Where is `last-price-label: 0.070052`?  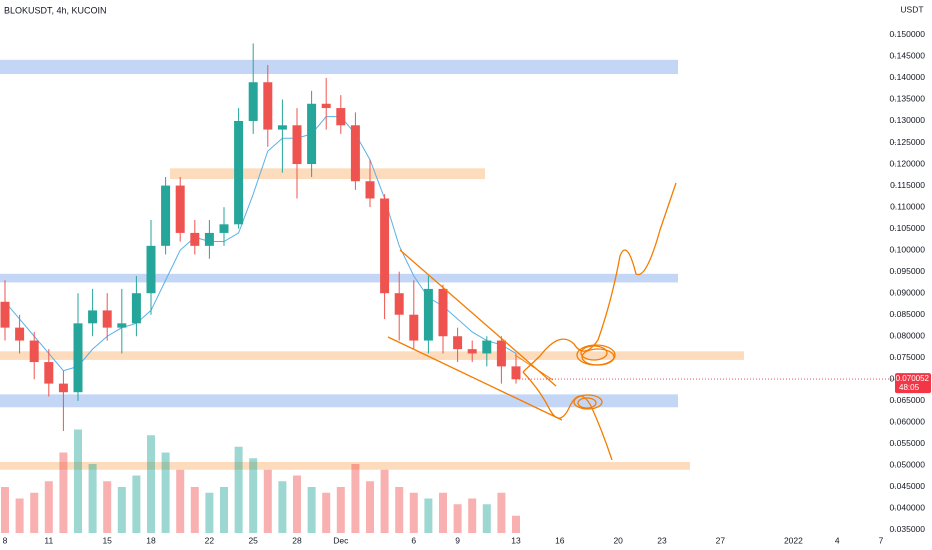 last-price-label: 0.070052 is located at coordinates (913, 378).